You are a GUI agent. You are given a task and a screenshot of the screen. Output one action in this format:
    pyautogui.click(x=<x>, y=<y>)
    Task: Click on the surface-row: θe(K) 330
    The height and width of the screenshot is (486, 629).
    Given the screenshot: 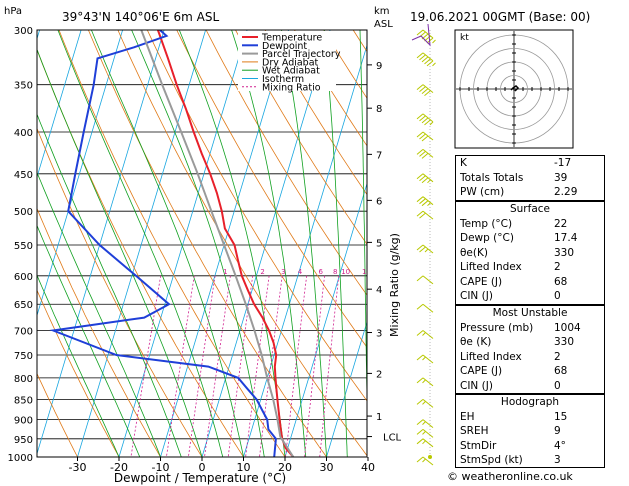 What is the action you would take?
    pyautogui.click(x=517, y=252)
    